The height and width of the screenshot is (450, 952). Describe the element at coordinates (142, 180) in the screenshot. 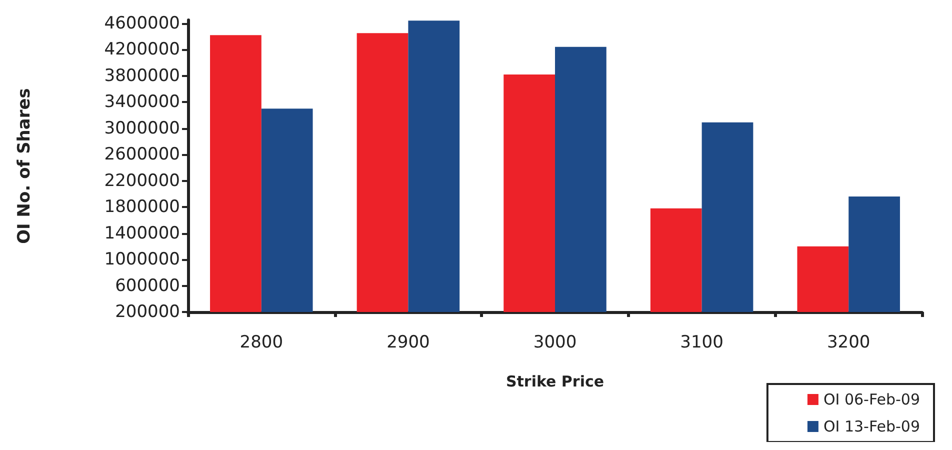

I see `y-tick-label: 2200000` at that location.